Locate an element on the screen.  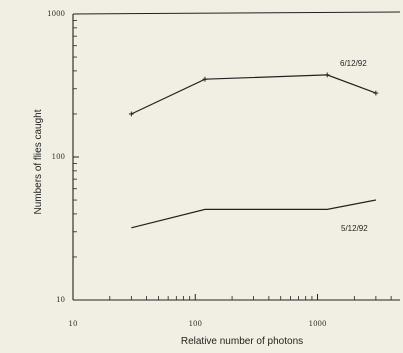
y-tick-labels: 10 100 1000 is located at coordinates (56, 157).